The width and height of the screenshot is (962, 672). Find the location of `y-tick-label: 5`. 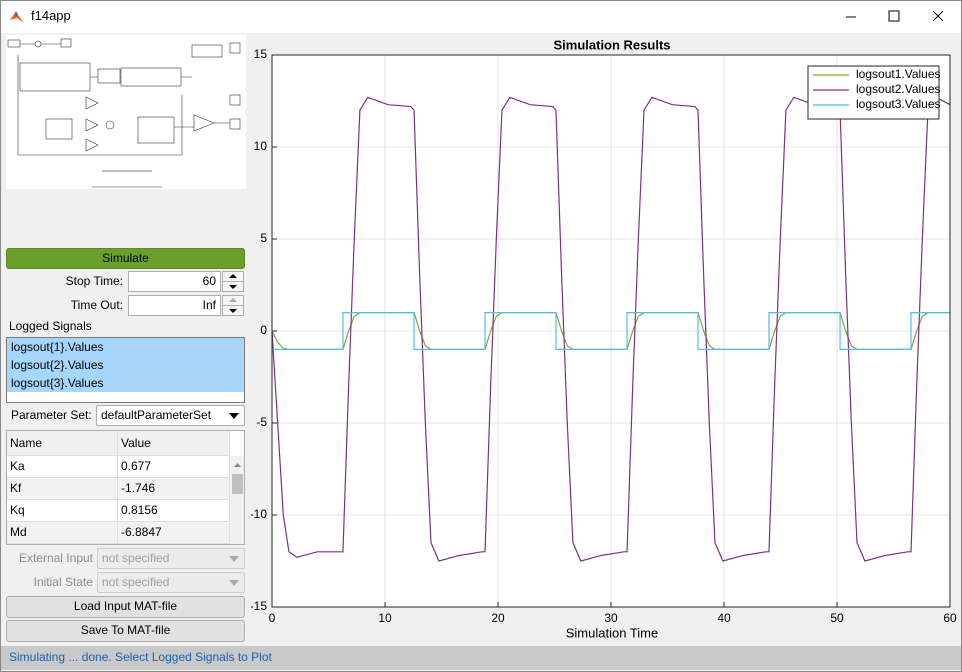

y-tick-label: 5 is located at coordinates (263, 238).